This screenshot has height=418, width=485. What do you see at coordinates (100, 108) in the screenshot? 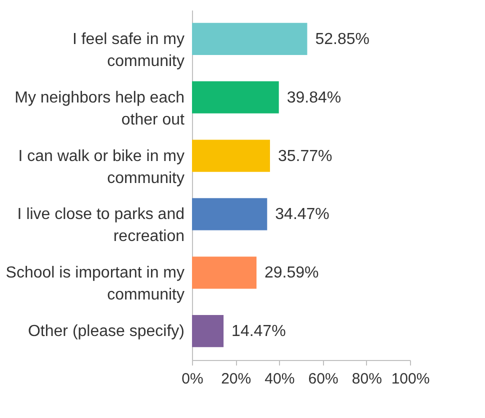
I see `y-tick-label: My neighbors help each other out` at bounding box center [100, 108].